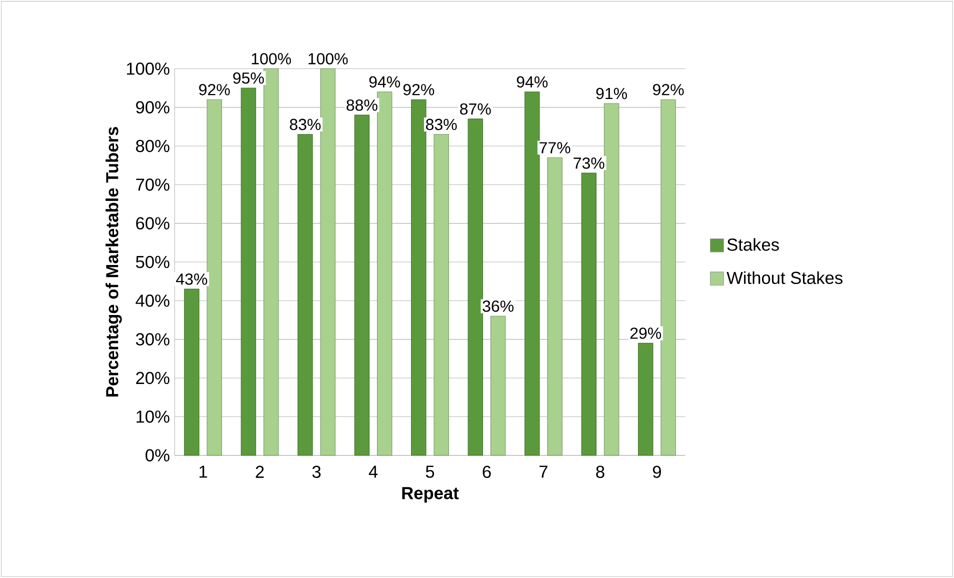 Image resolution: width=954 pixels, height=578 pixels. I want to click on x-axis-title: Repeat, so click(430, 495).